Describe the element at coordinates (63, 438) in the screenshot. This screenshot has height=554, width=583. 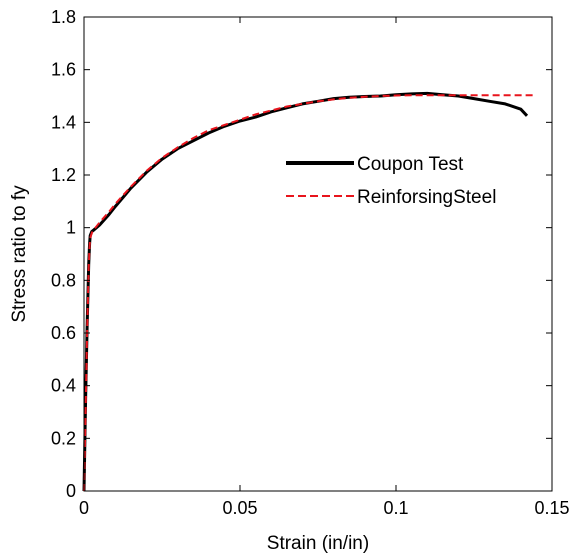
I see `y-tick-label: 0.2` at that location.